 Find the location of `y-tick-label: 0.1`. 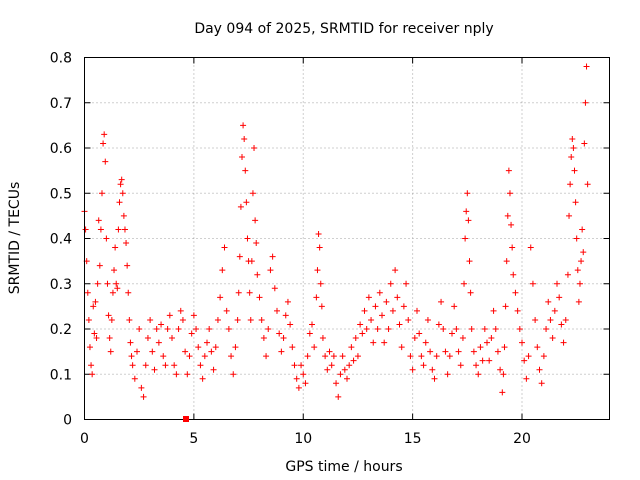

y-tick-label: 0.1 is located at coordinates (61, 375).